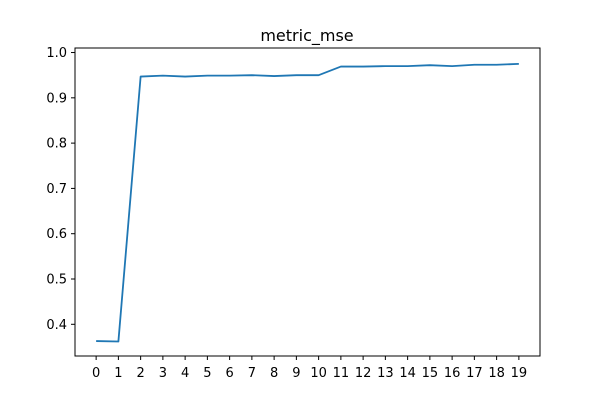 This screenshot has height=400, width=600. What do you see at coordinates (207, 373) in the screenshot?
I see `x-tick-label: 5` at bounding box center [207, 373].